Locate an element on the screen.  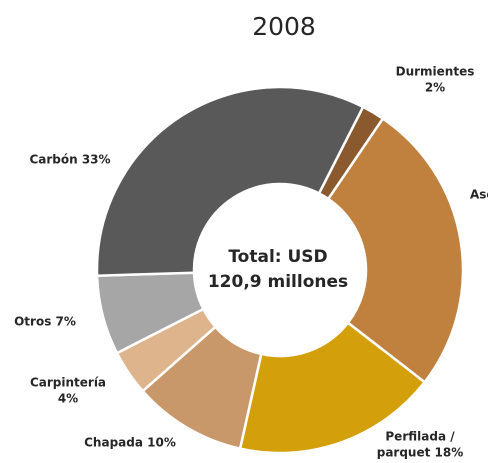
data-label: Aserrada 26% is located at coordinates (479, 195).